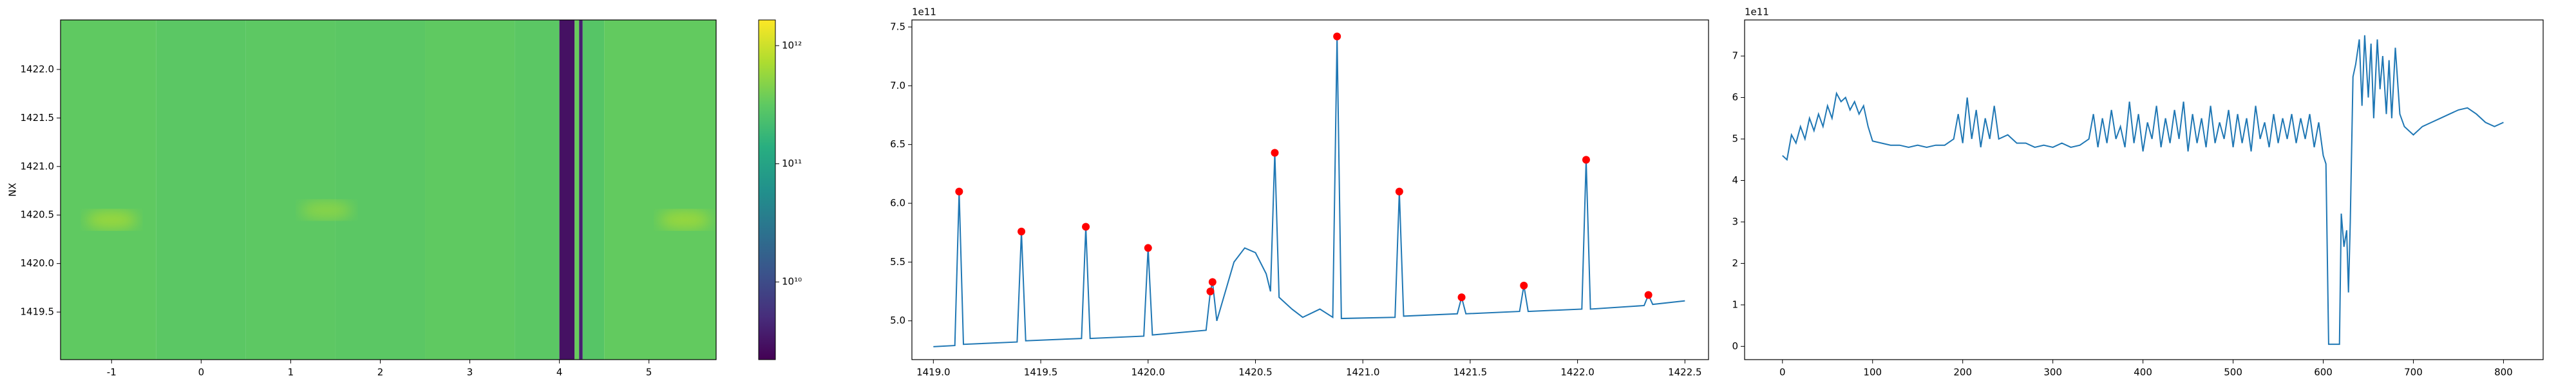 This screenshot has height=386, width=2576. Describe the element at coordinates (1255, 372) in the screenshot. I see `x-tick-label: 1420.5` at that location.